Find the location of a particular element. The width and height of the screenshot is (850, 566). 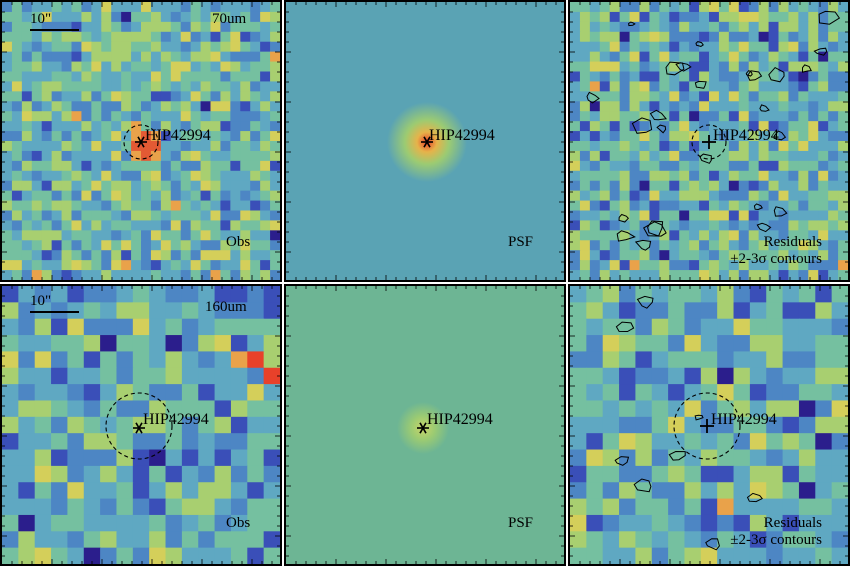

band-label: 160um is located at coordinates (226, 307).